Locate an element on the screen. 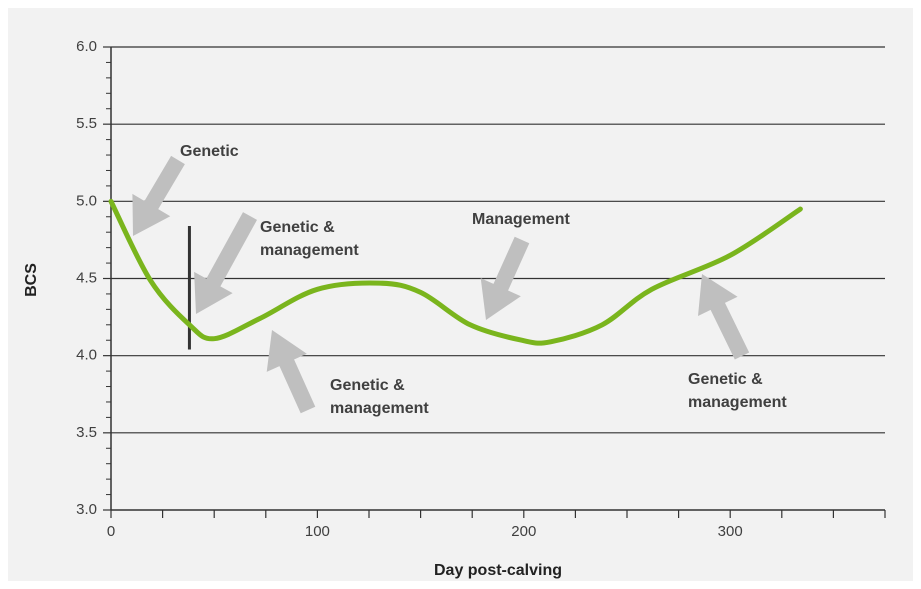 Image resolution: width=921 pixels, height=589 pixels. y-tick-label: 6.0 is located at coordinates (86, 46).